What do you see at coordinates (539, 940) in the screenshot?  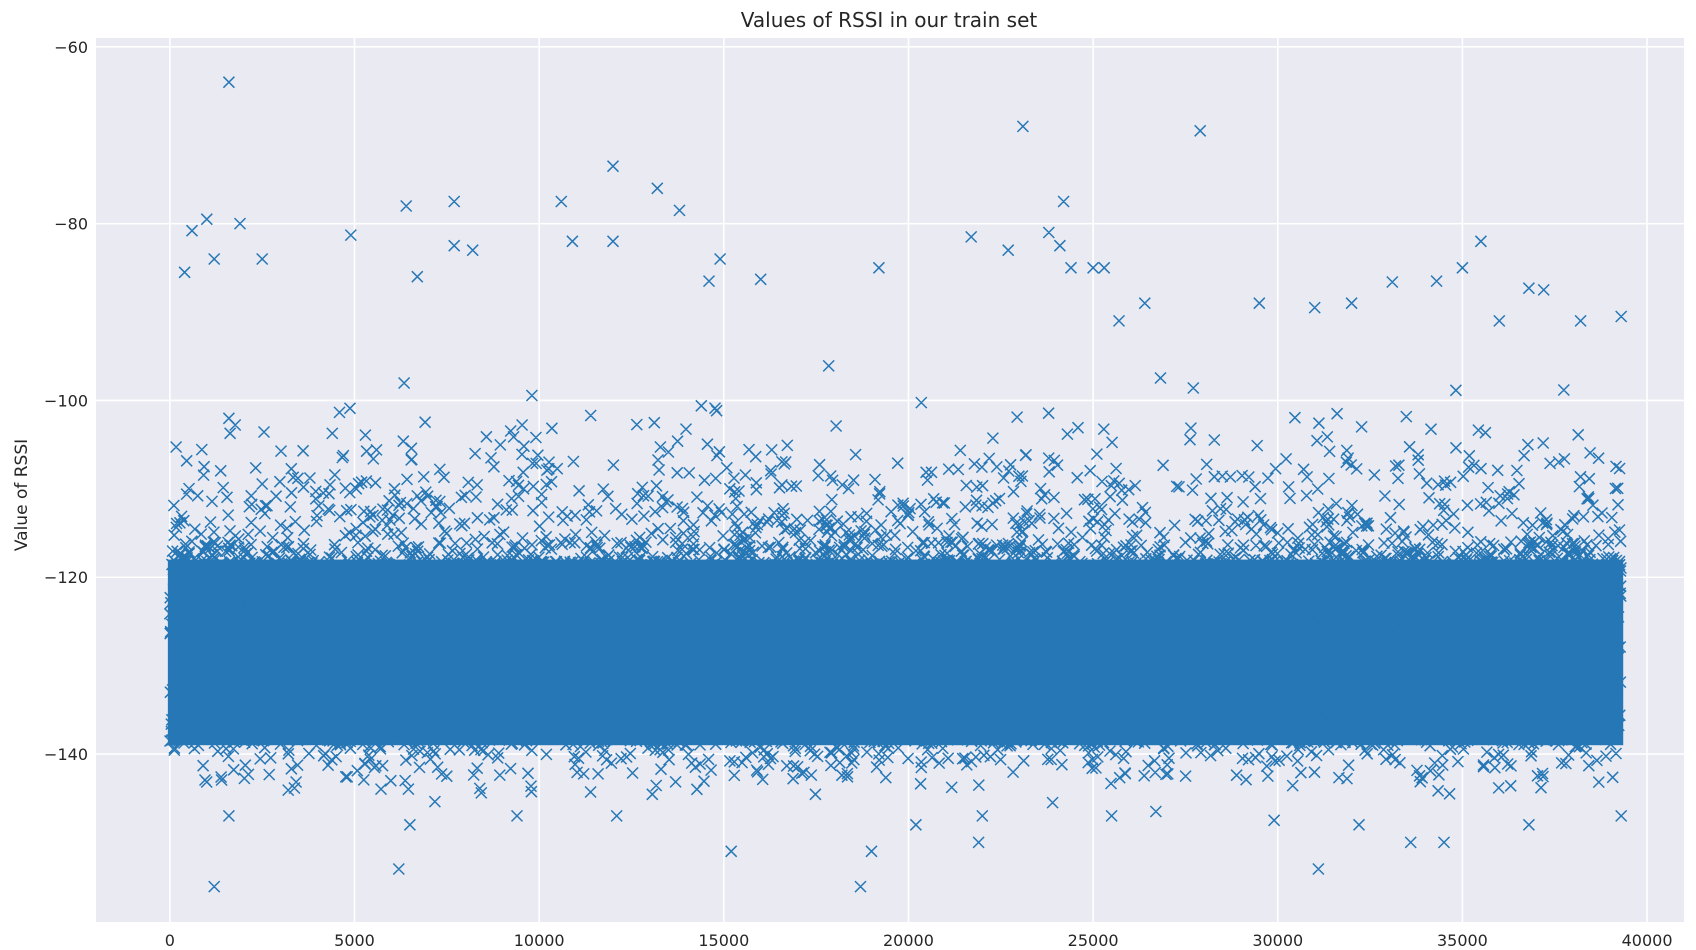 I see `x-tick-label: 10000` at bounding box center [539, 940].